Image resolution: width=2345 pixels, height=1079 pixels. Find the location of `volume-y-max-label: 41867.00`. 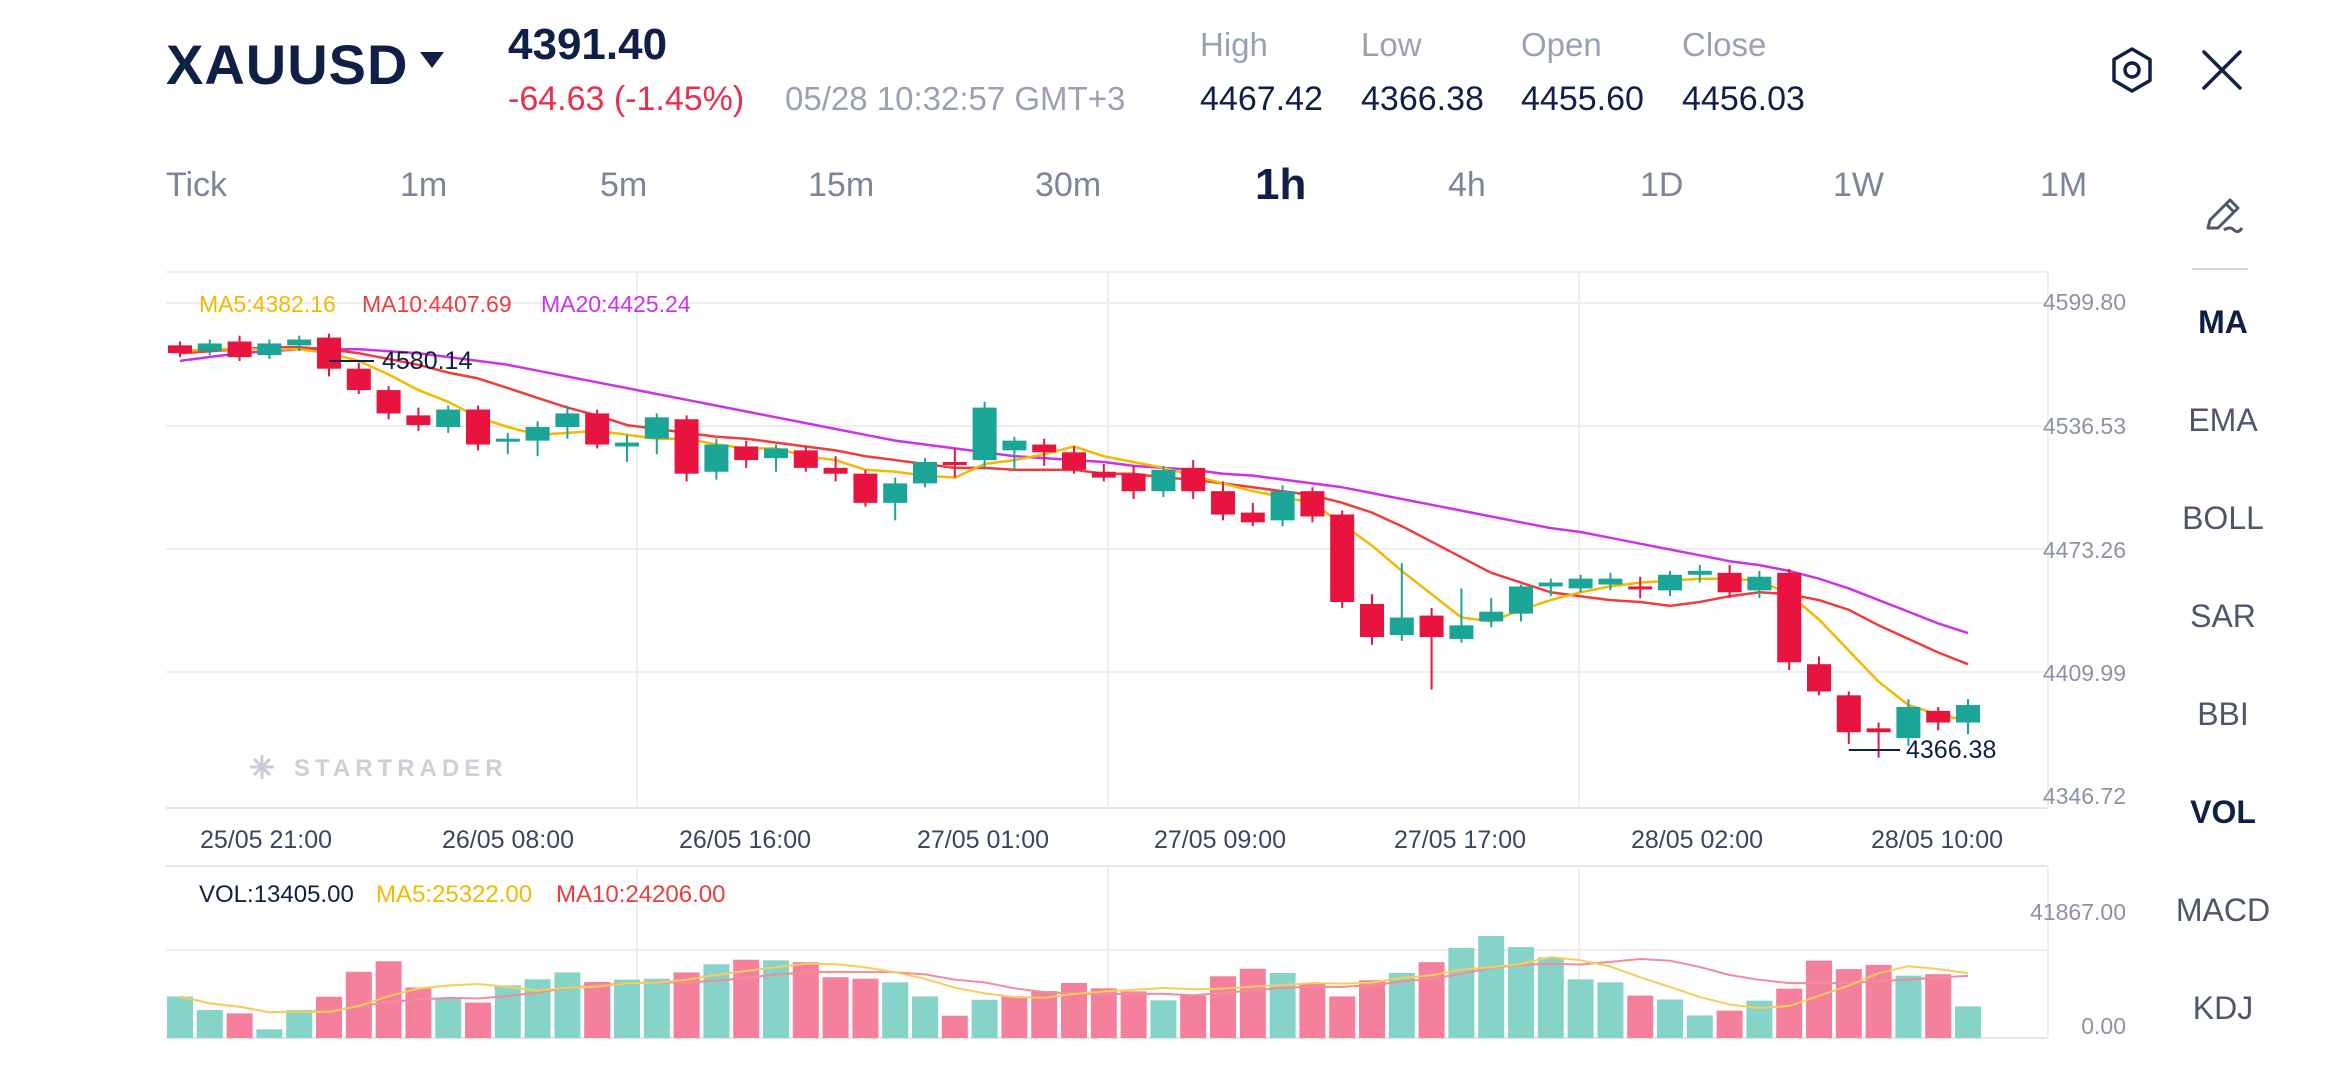

volume-y-max-label: 41867.00 is located at coordinates (2078, 912).